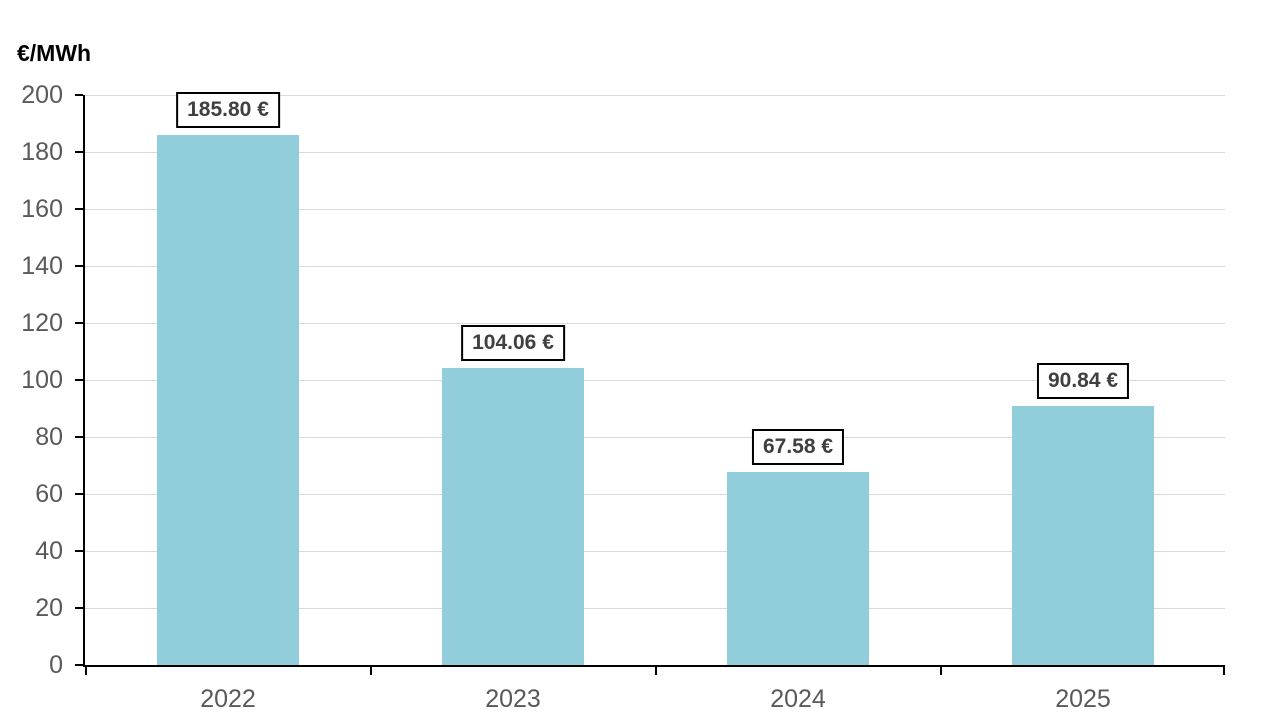 The height and width of the screenshot is (720, 1280). I want to click on x-axis-tick-label: 2025, so click(1083, 699).